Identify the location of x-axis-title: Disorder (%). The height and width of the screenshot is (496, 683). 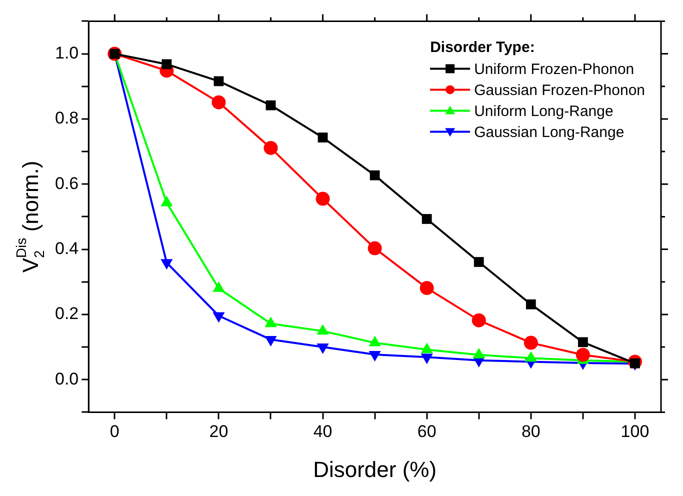
(375, 469).